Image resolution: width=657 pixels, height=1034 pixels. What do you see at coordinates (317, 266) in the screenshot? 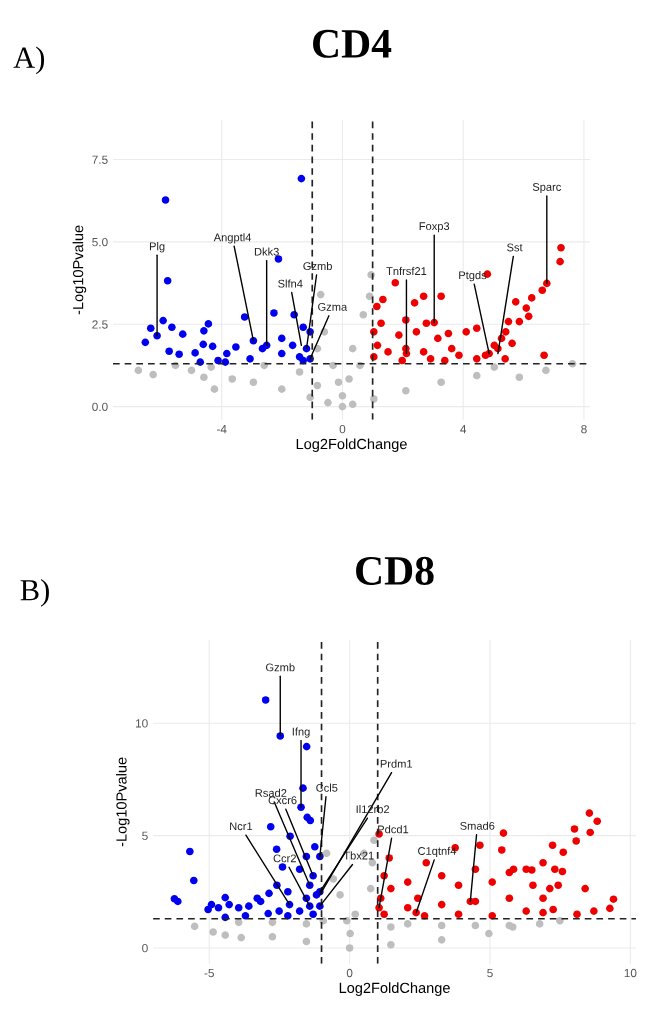
I see `annotation: Gzmb` at bounding box center [317, 266].